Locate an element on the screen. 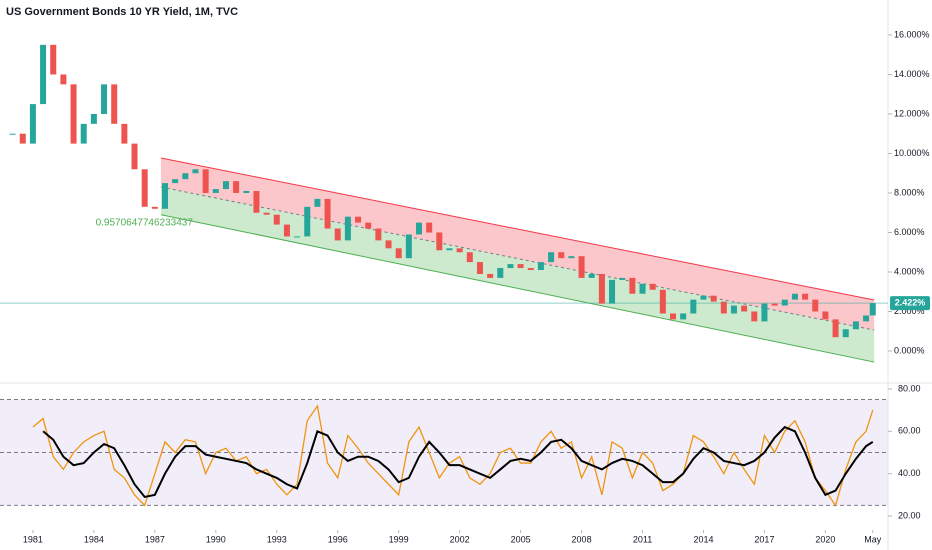  x-tick-label: 2014 is located at coordinates (703, 539).